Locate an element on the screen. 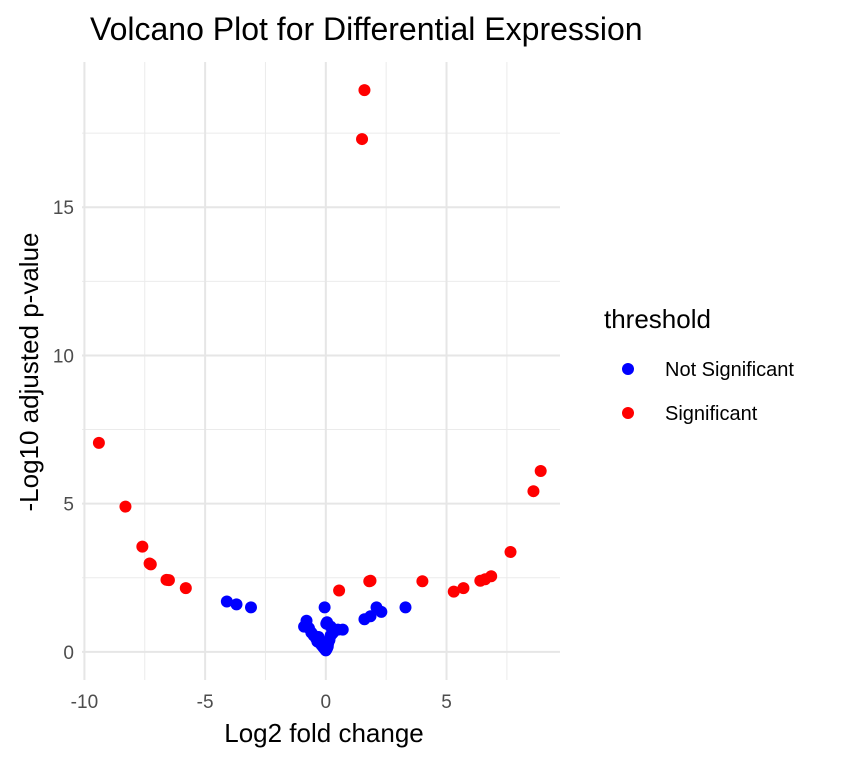 Image resolution: width=846 pixels, height=762 pixels. legend-key-not-significant is located at coordinates (628, 369).